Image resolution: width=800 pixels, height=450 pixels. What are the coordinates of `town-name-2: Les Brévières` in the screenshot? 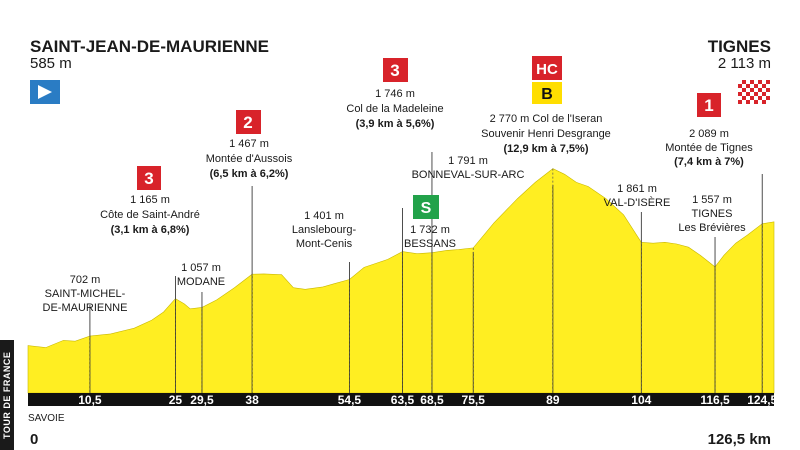 It's located at (712, 228).